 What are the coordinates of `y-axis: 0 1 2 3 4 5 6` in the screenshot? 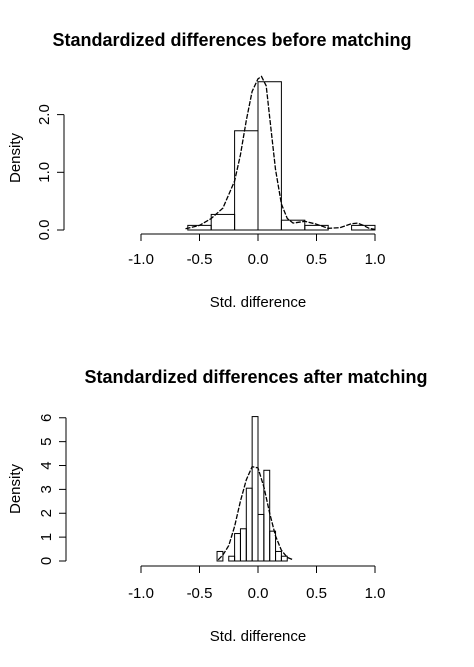 It's located at (52, 489).